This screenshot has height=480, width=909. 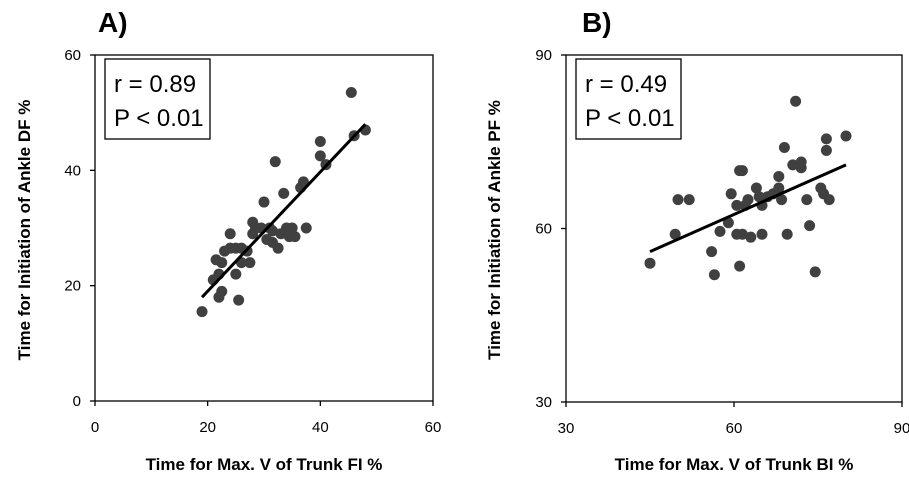 What do you see at coordinates (901, 428) in the screenshot?
I see `panel-b-x-tick-label: 90` at bounding box center [901, 428].